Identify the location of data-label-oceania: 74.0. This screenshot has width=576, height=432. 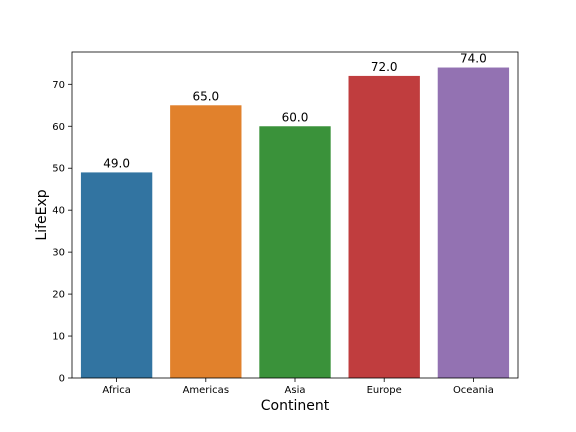
(473, 59).